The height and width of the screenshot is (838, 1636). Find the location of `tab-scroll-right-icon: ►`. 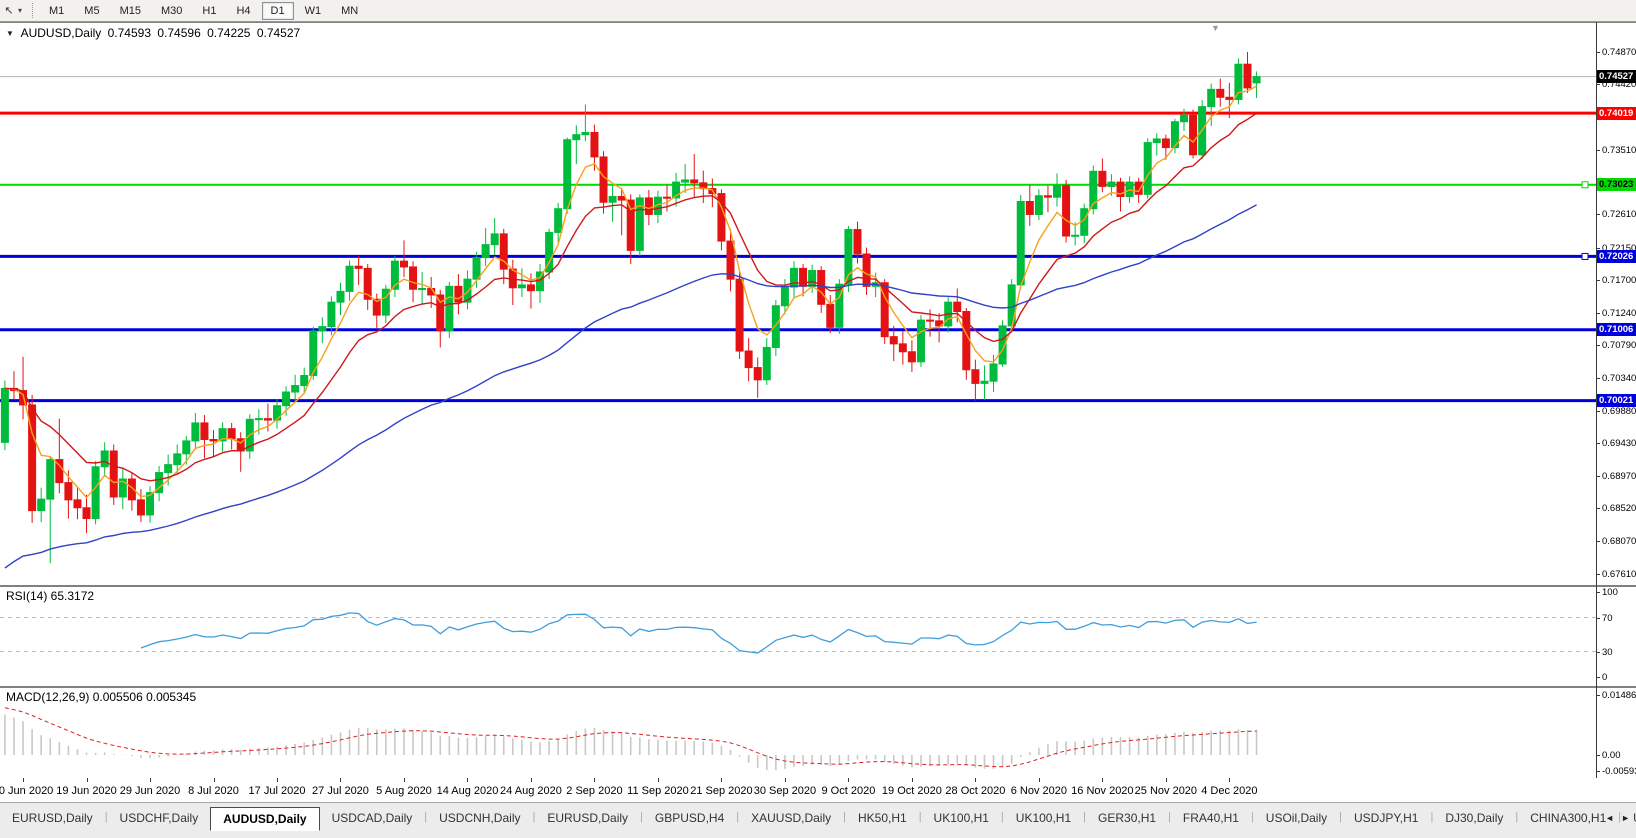

tab-scroll-right-icon: ► is located at coordinates (1625, 818).